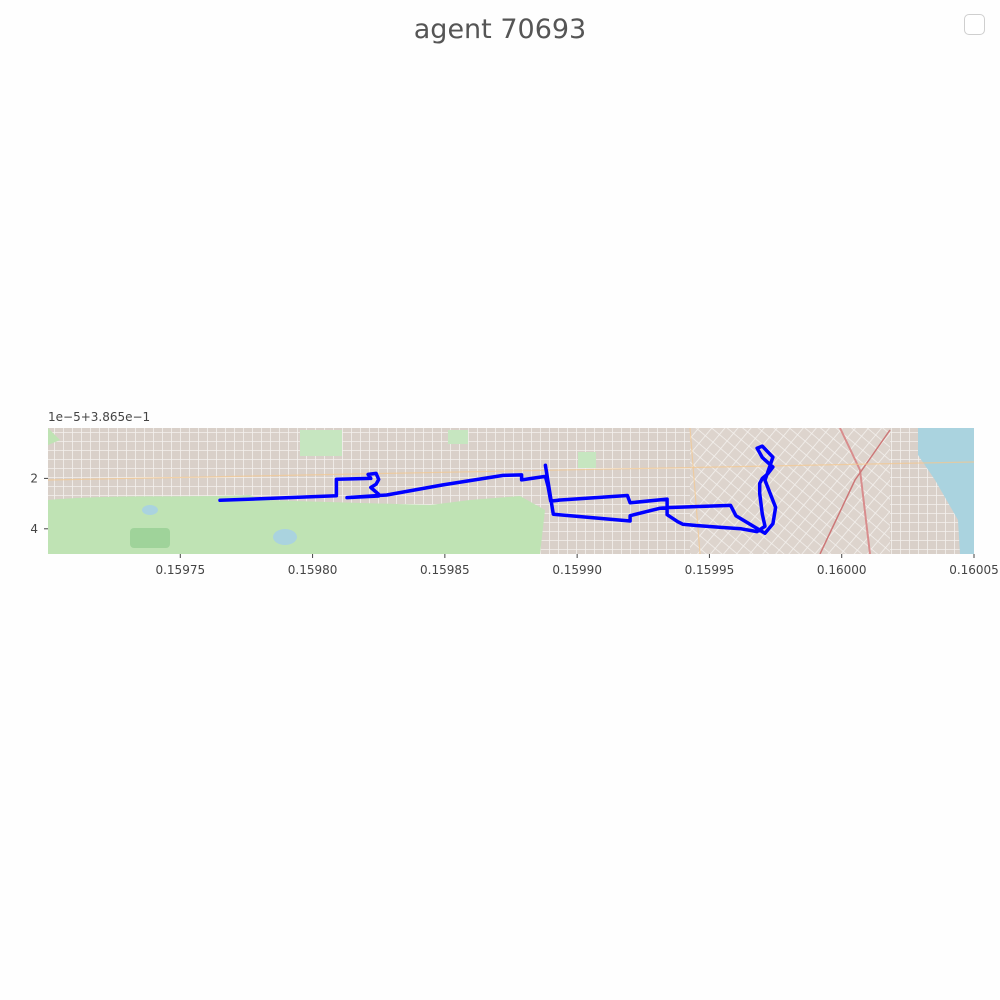  Describe the element at coordinates (577, 570) in the screenshot. I see `x-tick-label: 0.15990` at that location.